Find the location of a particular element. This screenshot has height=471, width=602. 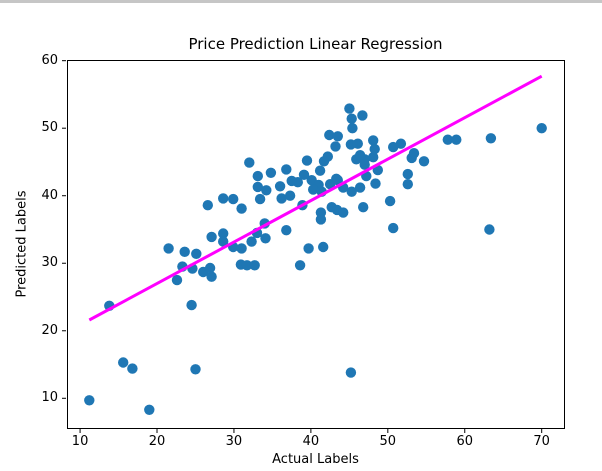

y-tick-label: 10 is located at coordinates (49, 398).